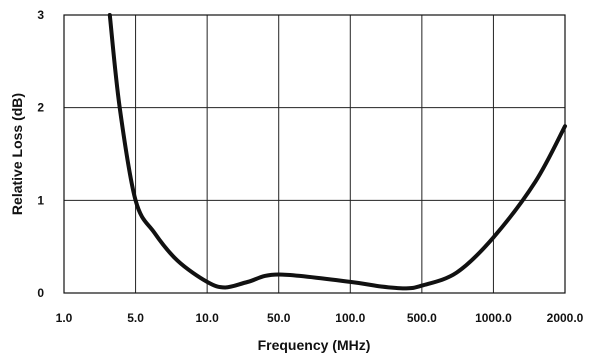 The width and height of the screenshot is (592, 355). What do you see at coordinates (40, 108) in the screenshot?
I see `y-tick-label: 2` at bounding box center [40, 108].